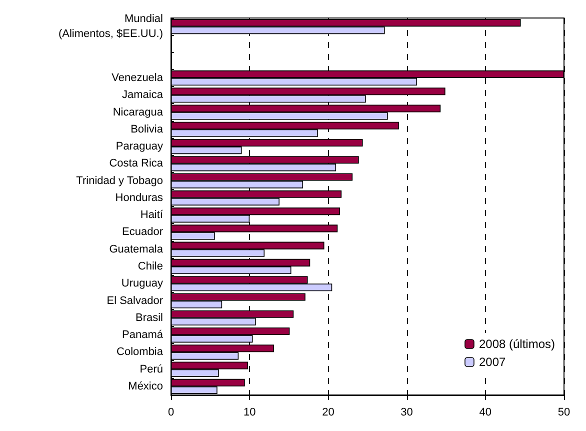 The width and height of the screenshot is (586, 431). I want to click on y-tick-label: Paraguay, so click(140, 146).